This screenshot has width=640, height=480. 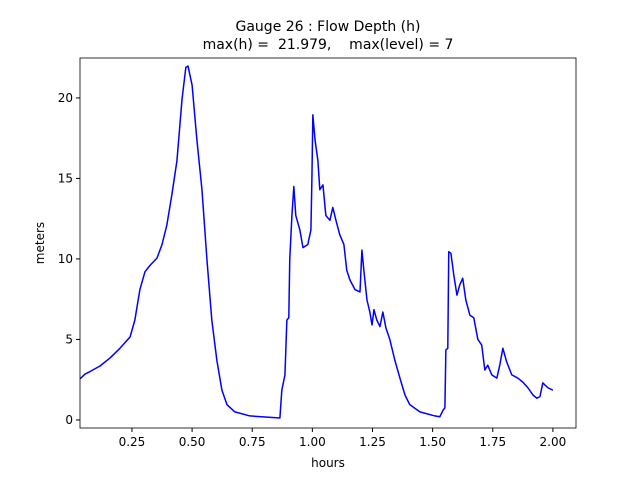 What do you see at coordinates (65, 178) in the screenshot?
I see `y-tick-label: 15` at bounding box center [65, 178].